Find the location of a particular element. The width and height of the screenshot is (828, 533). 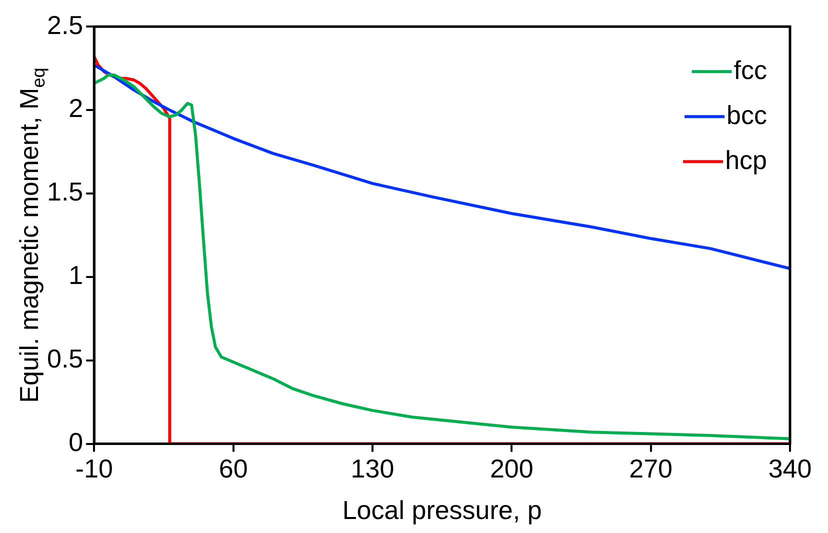

y-tick-label: 0.5 is located at coordinates (65, 359).